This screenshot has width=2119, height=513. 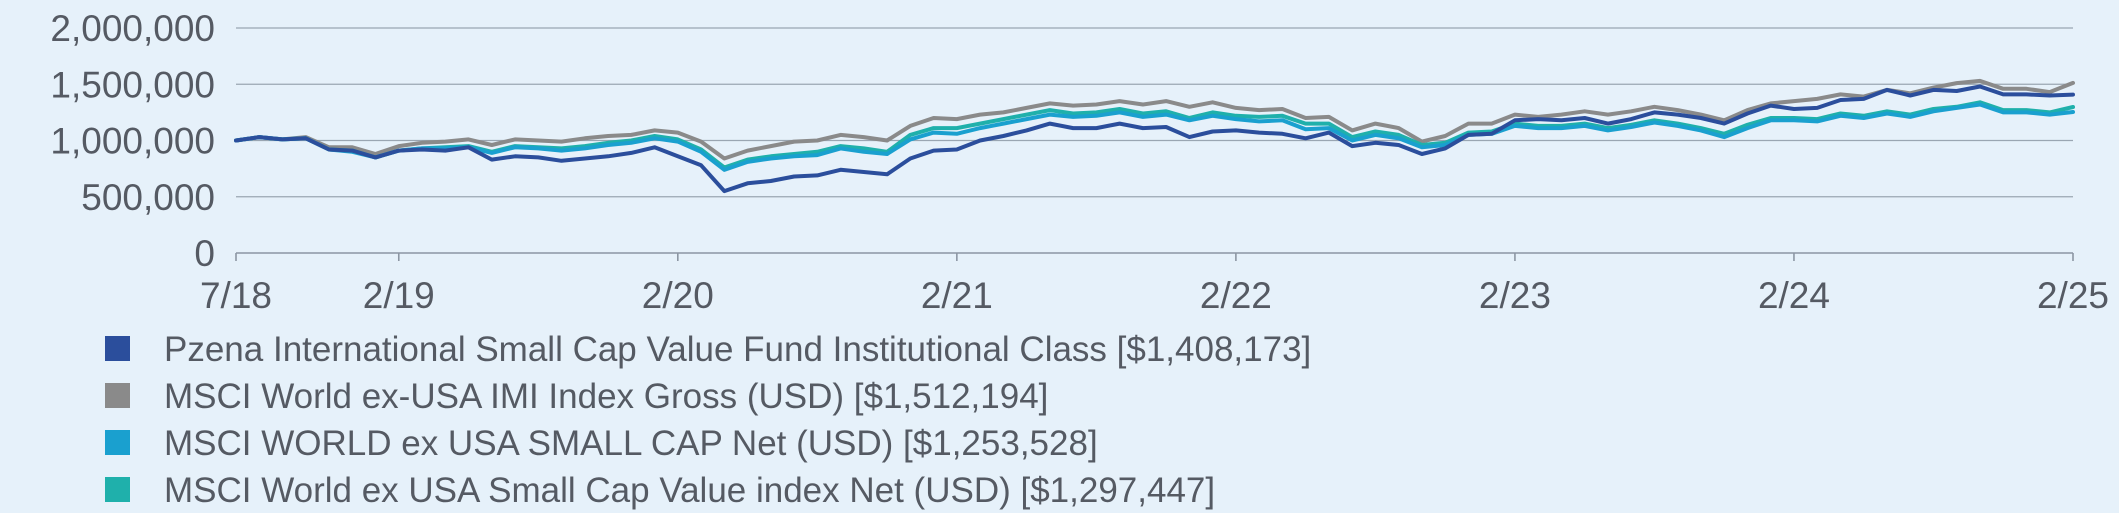 I want to click on y-tick-label: 2,000,000, so click(x=132, y=28).